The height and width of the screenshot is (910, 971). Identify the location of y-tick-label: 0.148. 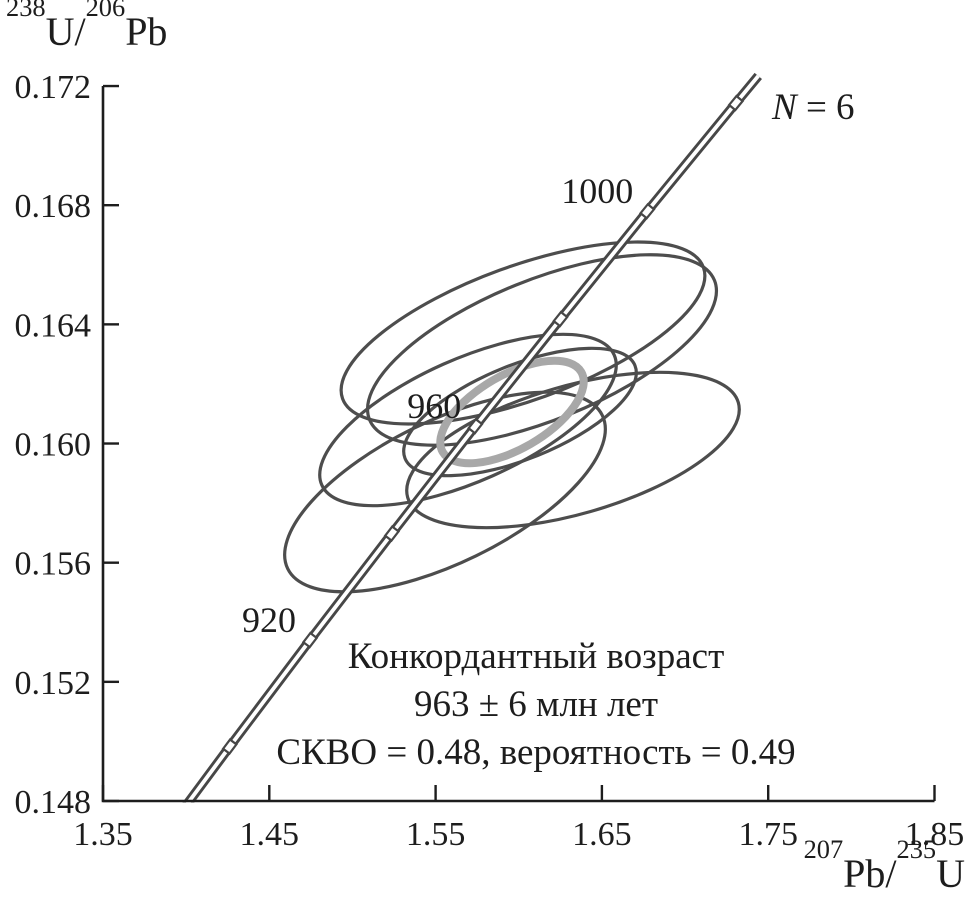
(53, 802).